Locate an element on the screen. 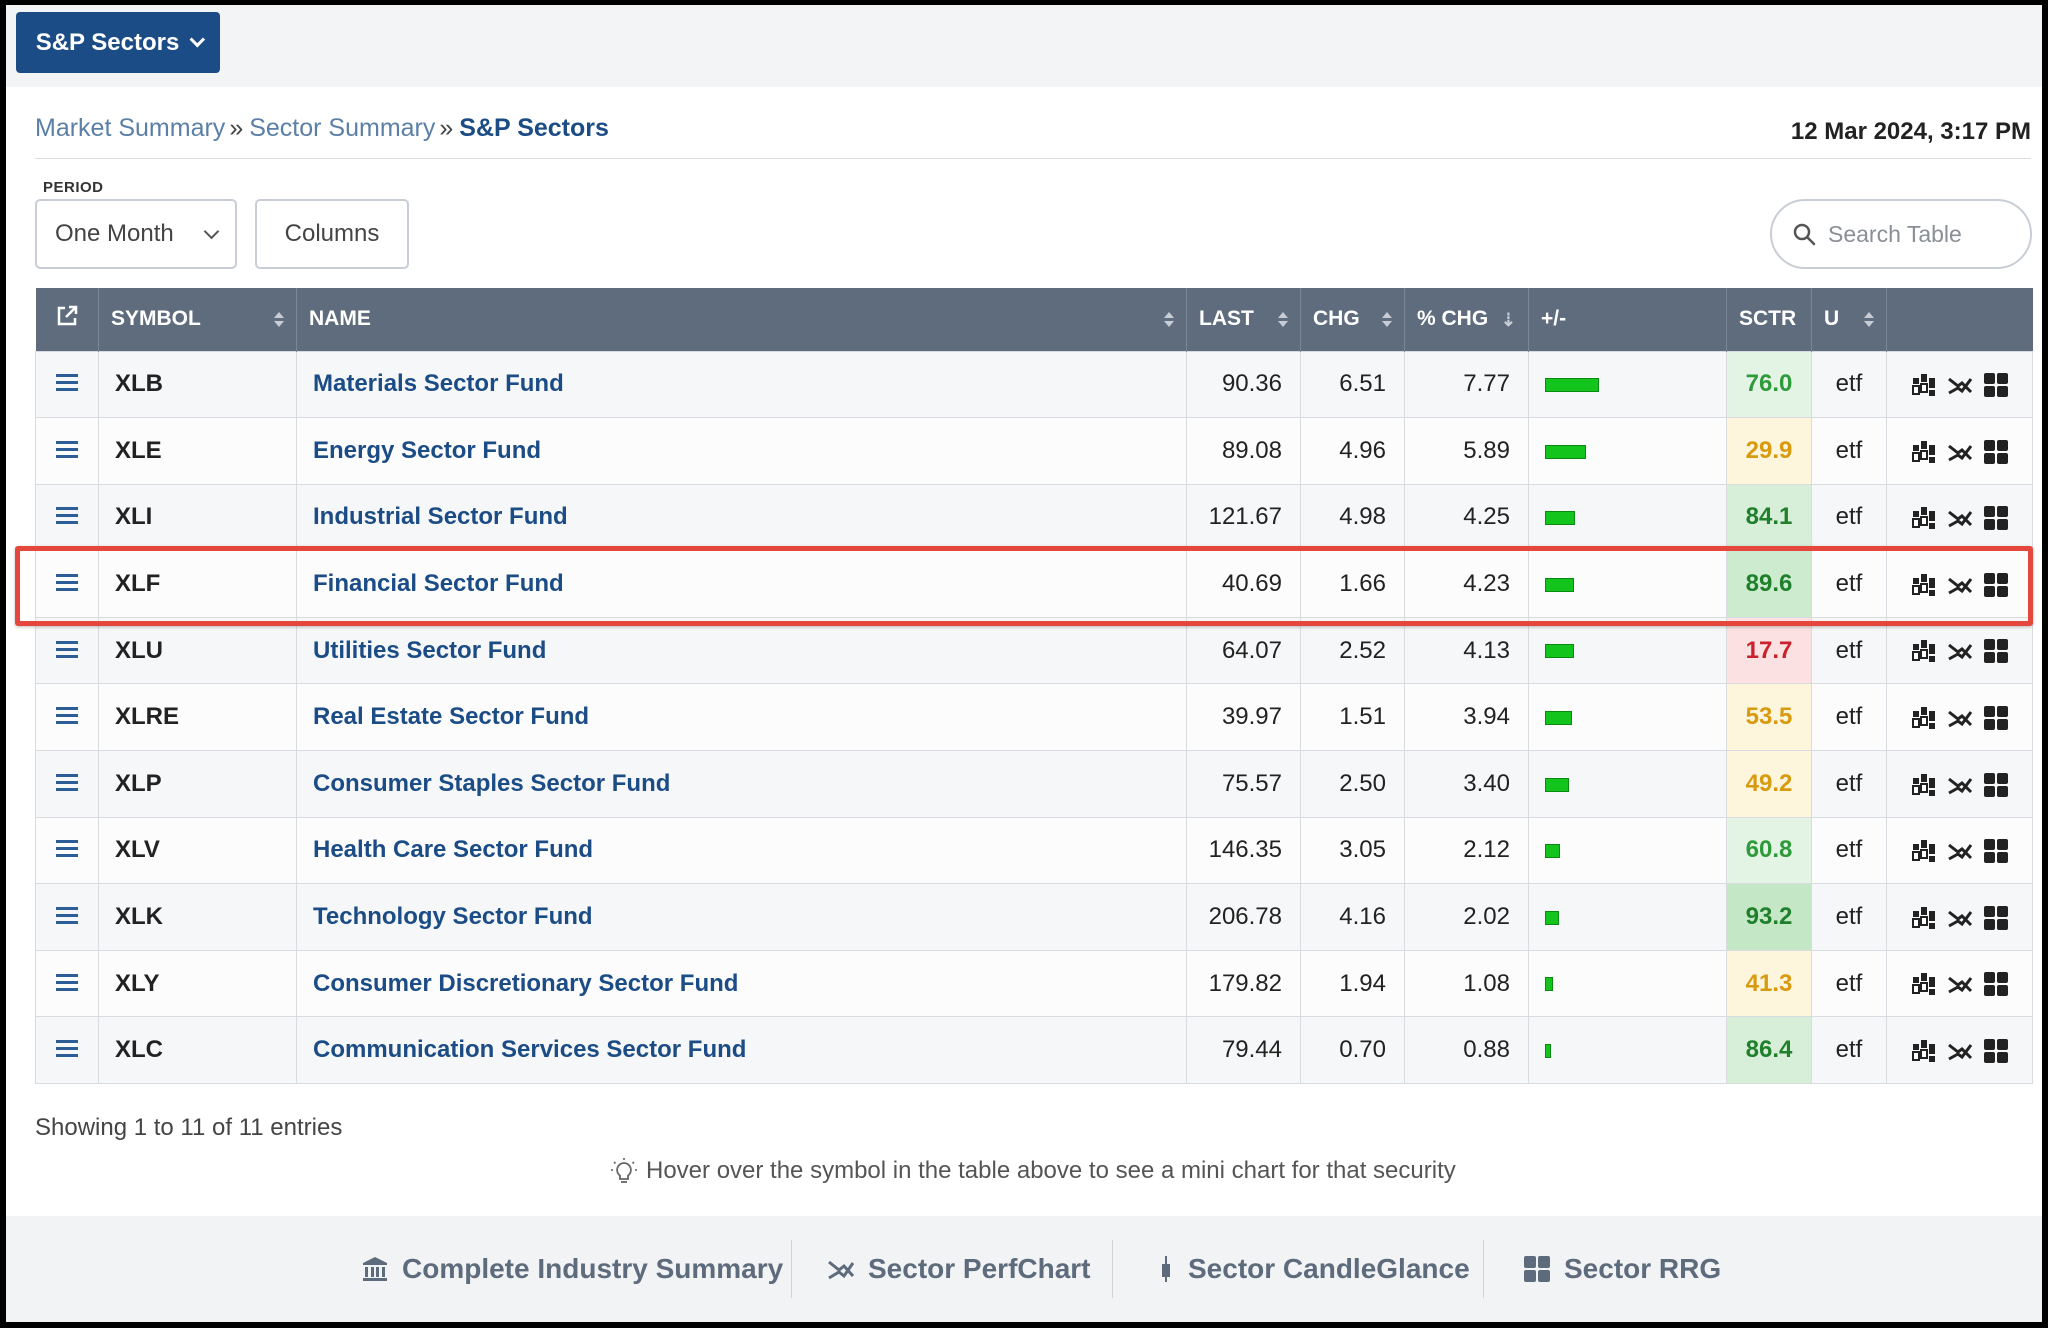 This screenshot has width=2048, height=1328. actions-cell is located at coordinates (1959, 717).